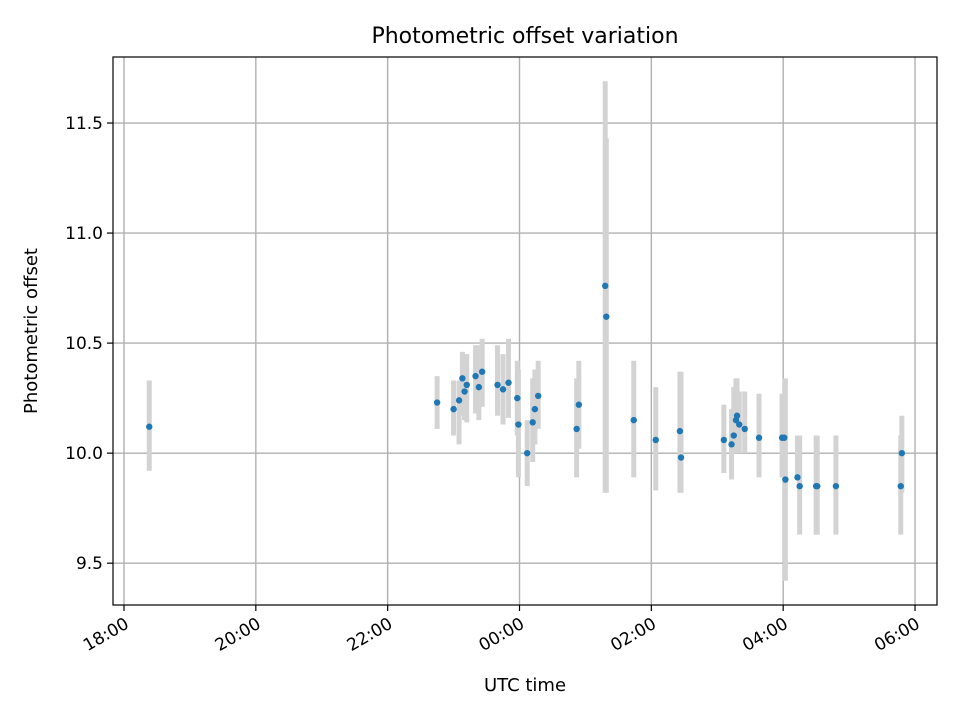 The width and height of the screenshot is (960, 720). I want to click on y-tick-label: 10.5, so click(84, 344).